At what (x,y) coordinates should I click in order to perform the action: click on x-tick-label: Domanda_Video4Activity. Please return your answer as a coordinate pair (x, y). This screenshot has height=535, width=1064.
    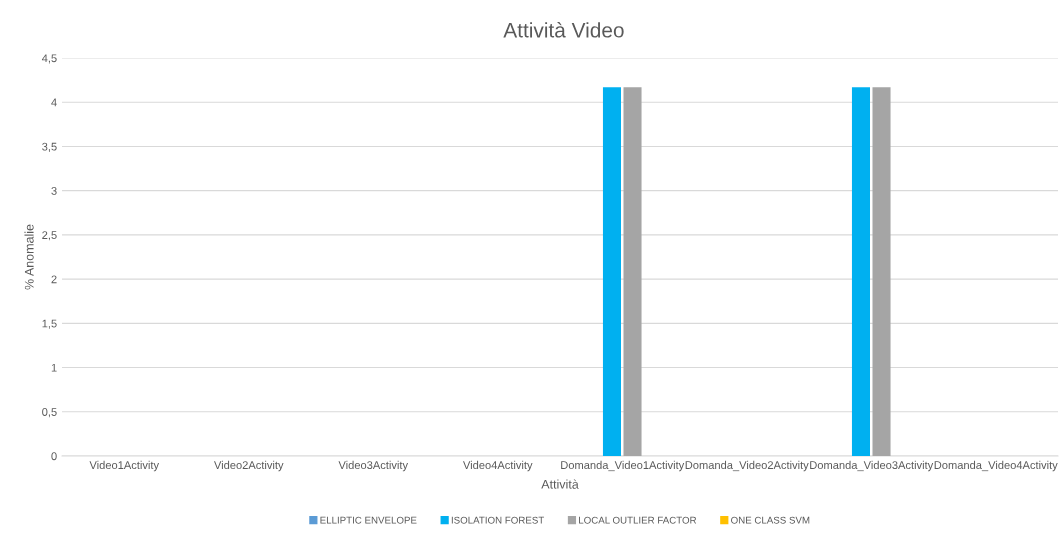
    Looking at the image, I should click on (996, 466).